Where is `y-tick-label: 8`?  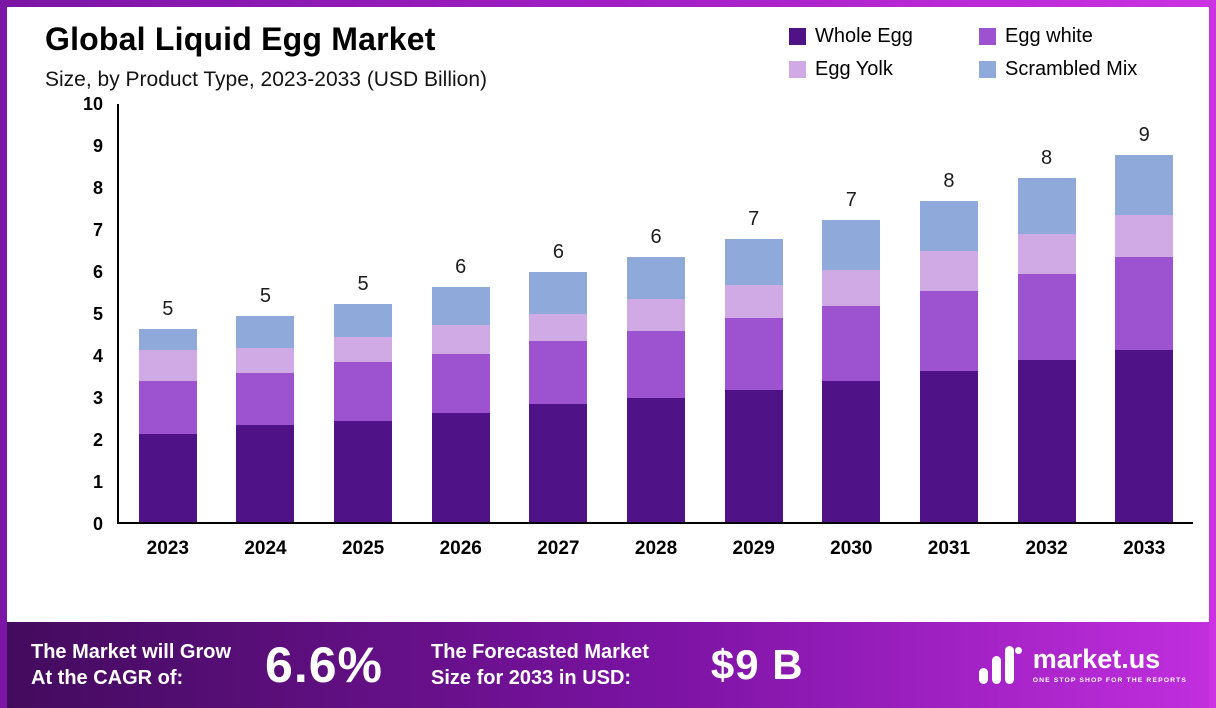
y-tick-label: 8 is located at coordinates (97, 188).